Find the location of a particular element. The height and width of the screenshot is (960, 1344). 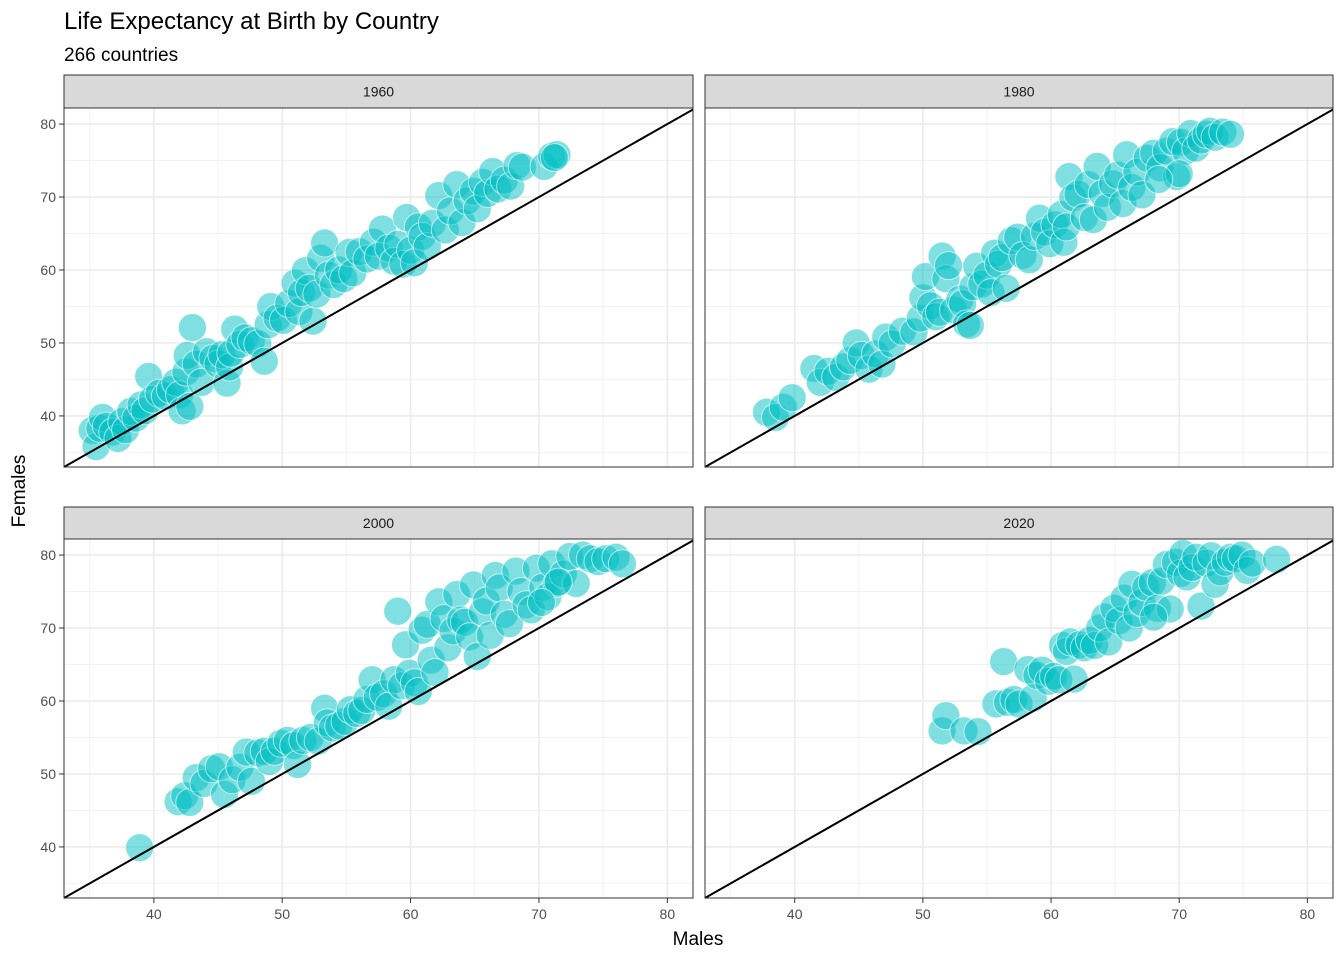

facet-strip-label: 2000 is located at coordinates (378, 523).